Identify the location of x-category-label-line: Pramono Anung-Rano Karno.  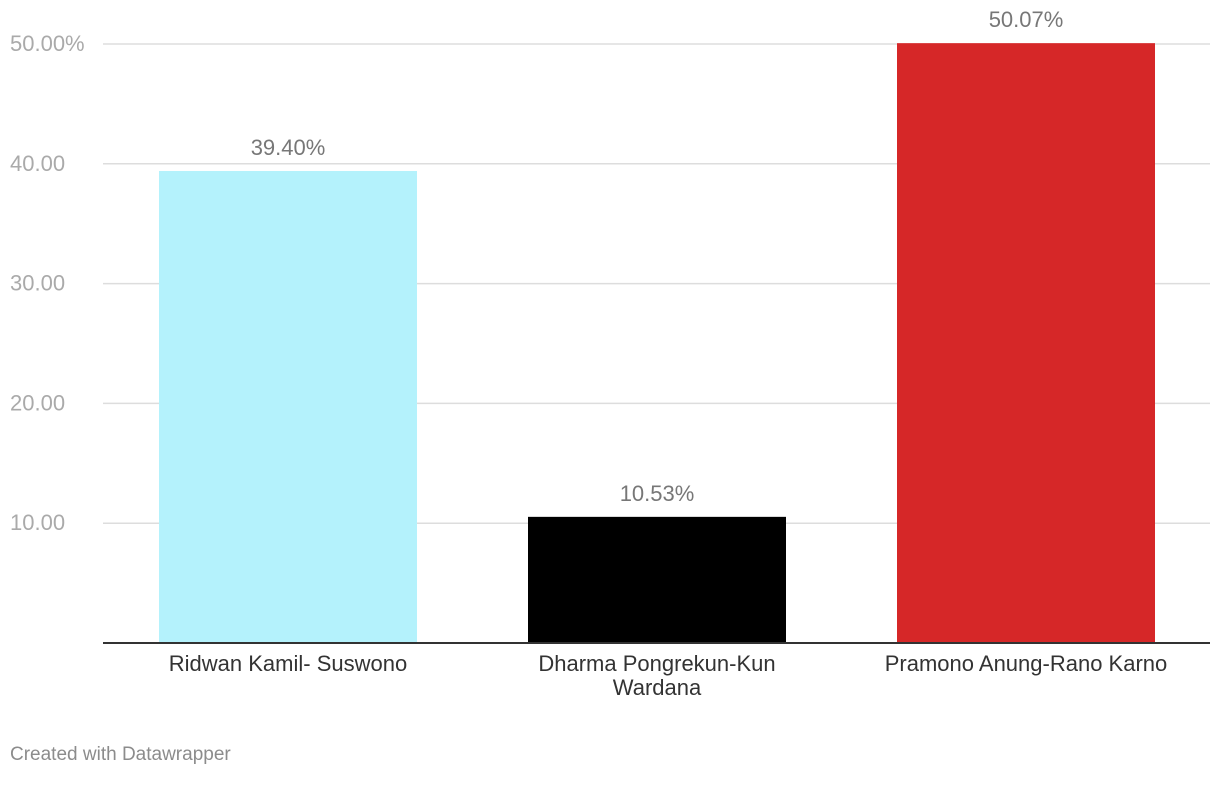
(1026, 663).